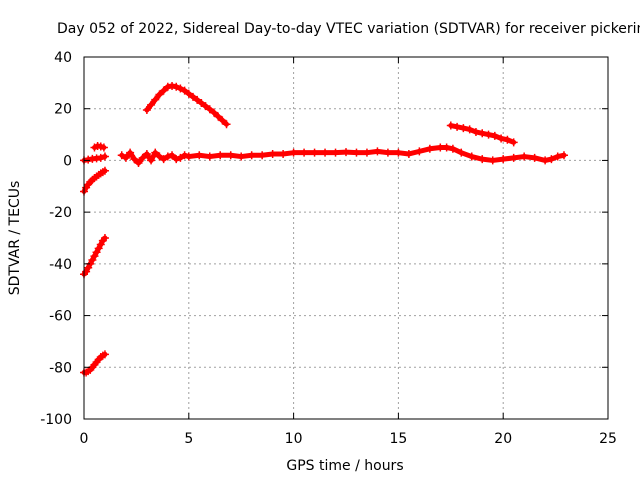  What do you see at coordinates (608, 439) in the screenshot?
I see `x-tick-label: 25` at bounding box center [608, 439].